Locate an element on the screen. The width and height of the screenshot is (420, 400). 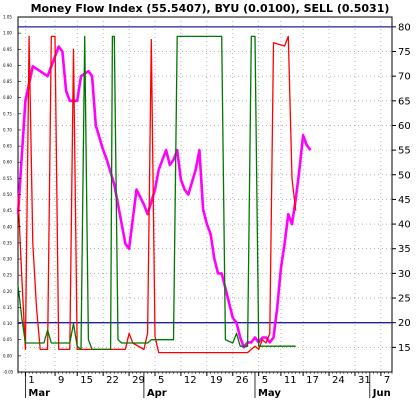
right-axis-tick-label: 30 is located at coordinates (404, 274).